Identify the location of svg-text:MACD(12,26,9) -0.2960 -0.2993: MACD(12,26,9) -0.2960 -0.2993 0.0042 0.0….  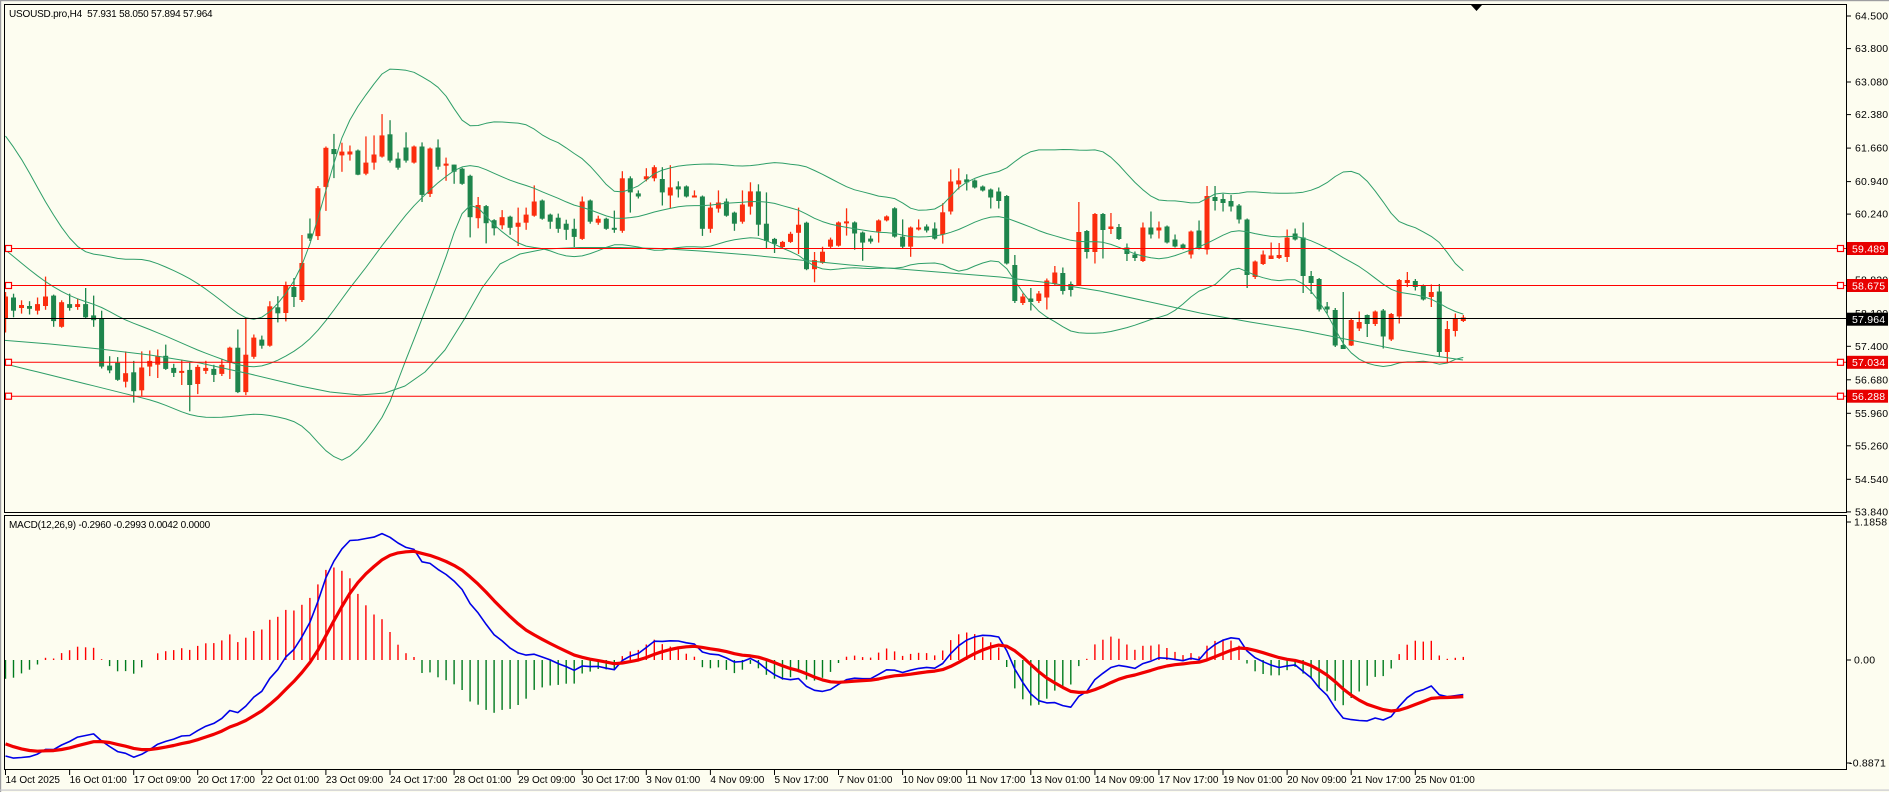
(110, 525).